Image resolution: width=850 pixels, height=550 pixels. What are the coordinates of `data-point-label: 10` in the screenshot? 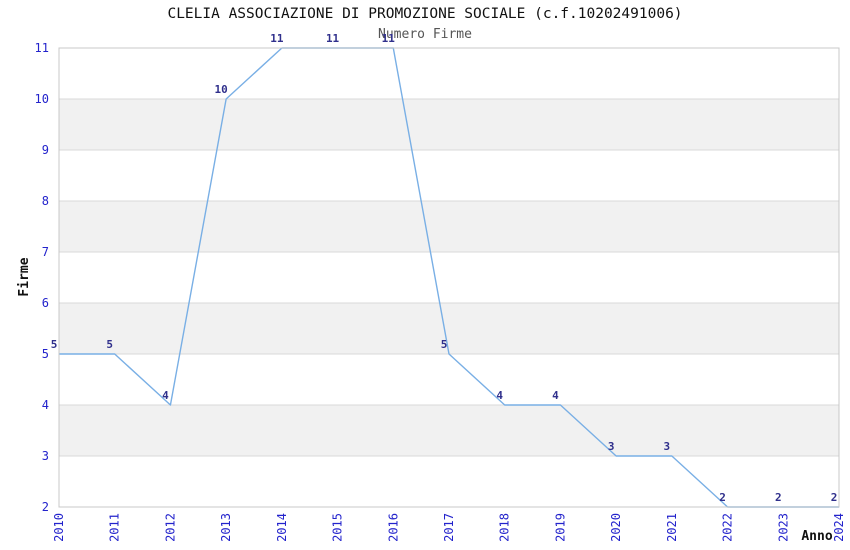 It's located at (221, 89).